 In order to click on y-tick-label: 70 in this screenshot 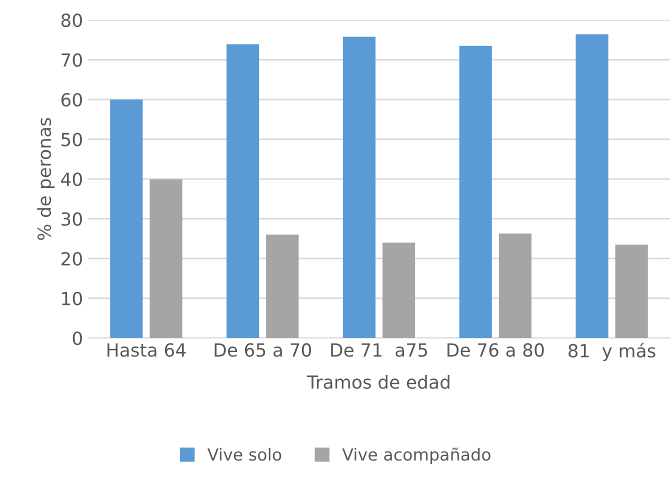, I will do `click(72, 60)`.